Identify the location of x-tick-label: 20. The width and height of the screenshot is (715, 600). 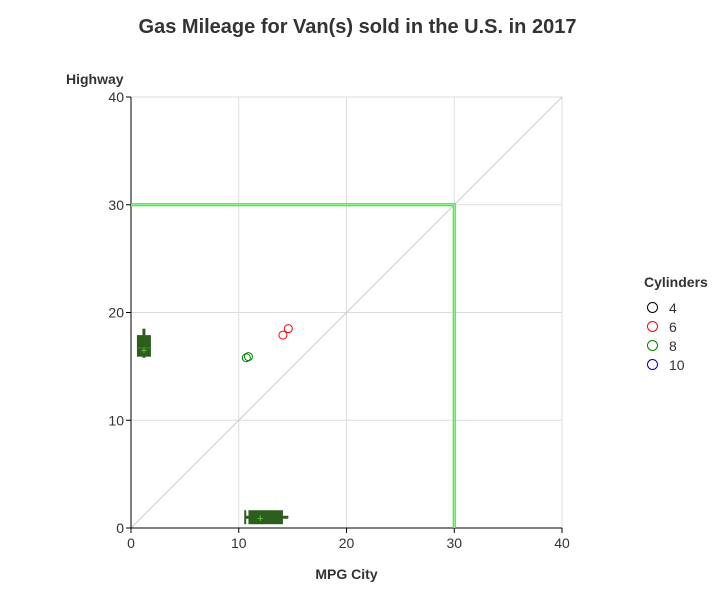
(347, 543).